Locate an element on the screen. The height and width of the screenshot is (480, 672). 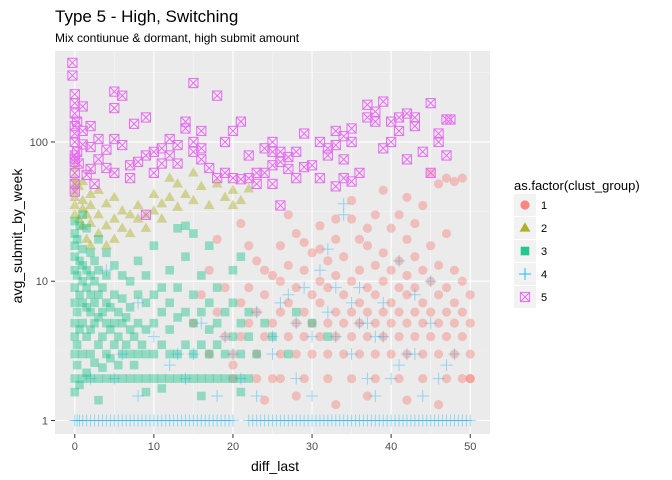
y-tick-label: 10 is located at coordinates (42, 282).